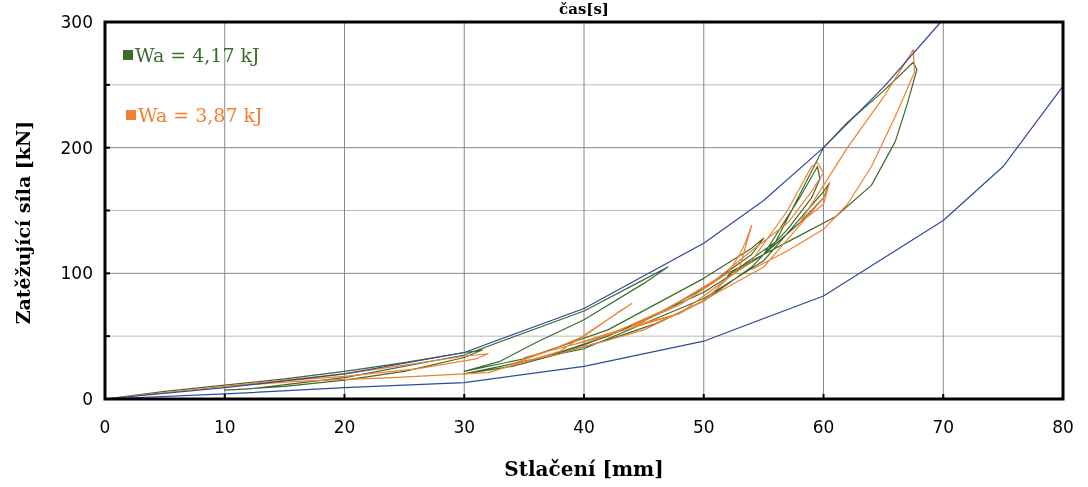  Describe the element at coordinates (197, 55) in the screenshot. I see `legend-label: Wa = 4,17 kJ` at that location.